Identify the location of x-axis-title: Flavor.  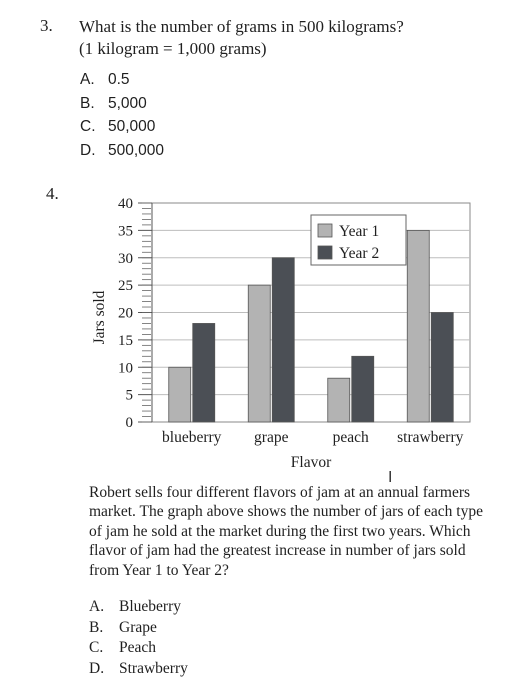
(311, 462).